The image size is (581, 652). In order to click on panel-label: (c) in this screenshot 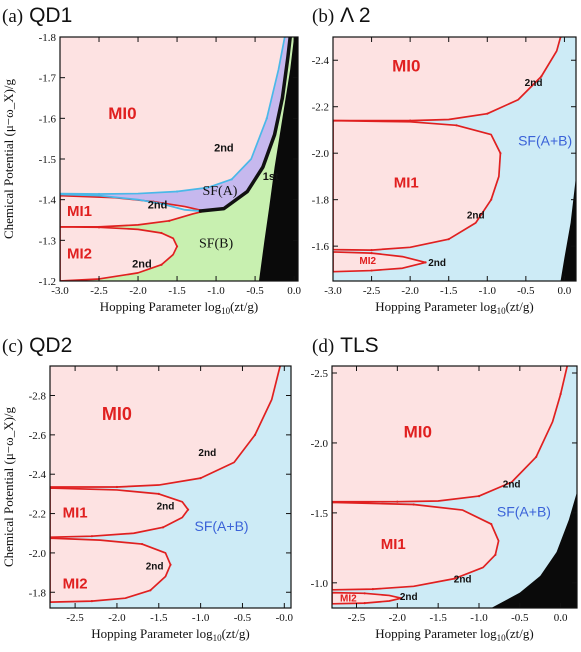, I will do `click(12, 346)`.